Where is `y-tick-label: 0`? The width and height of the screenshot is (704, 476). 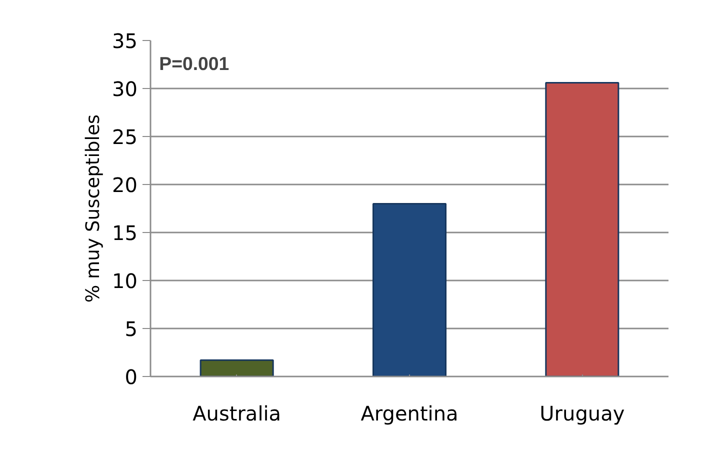
y-tick-label: 0 is located at coordinates (131, 377).